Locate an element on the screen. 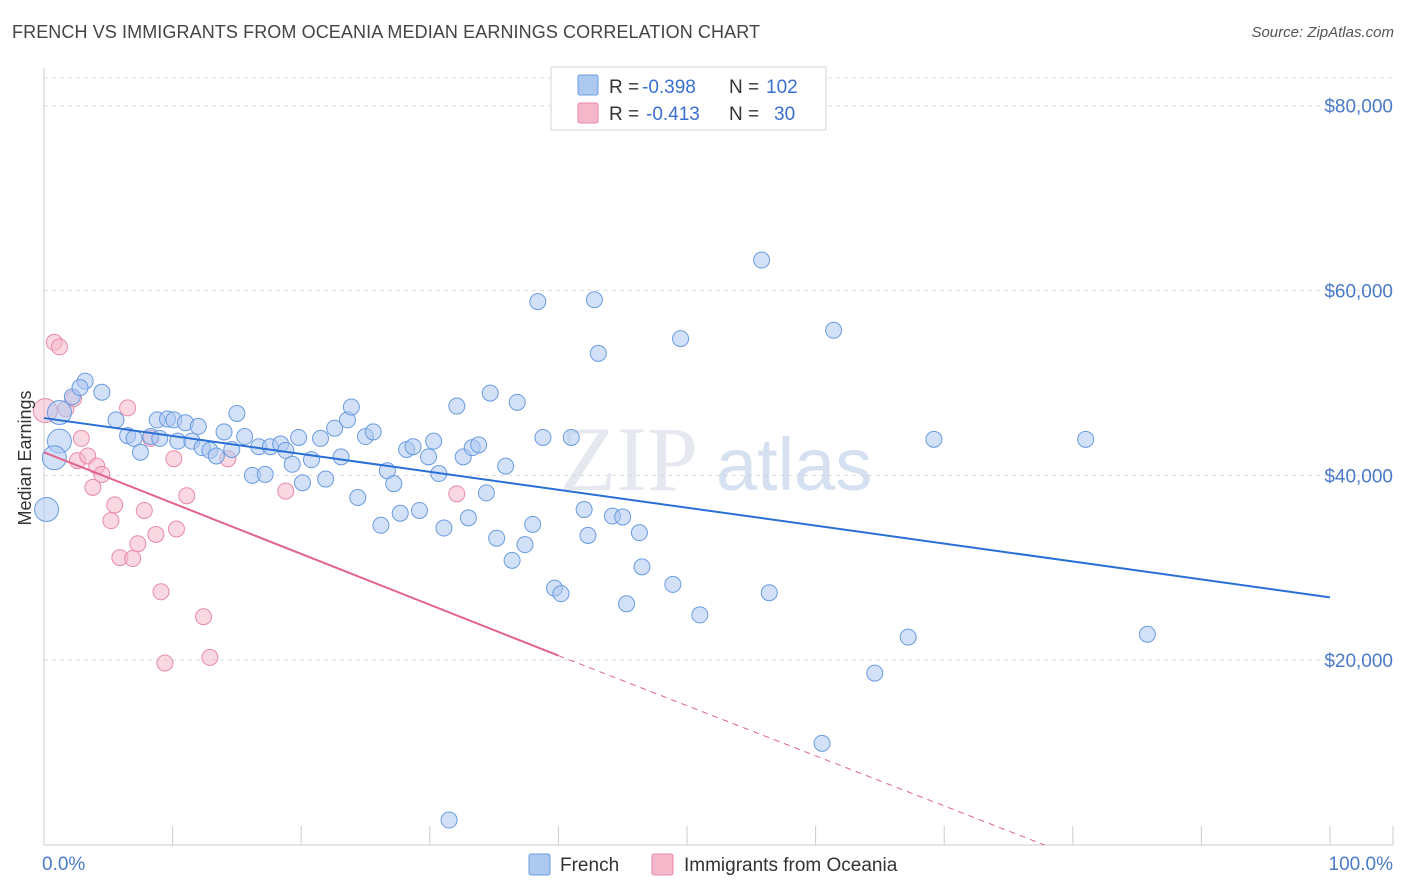 The image size is (1406, 892). y-tick-label: $80,000 is located at coordinates (1358, 107).